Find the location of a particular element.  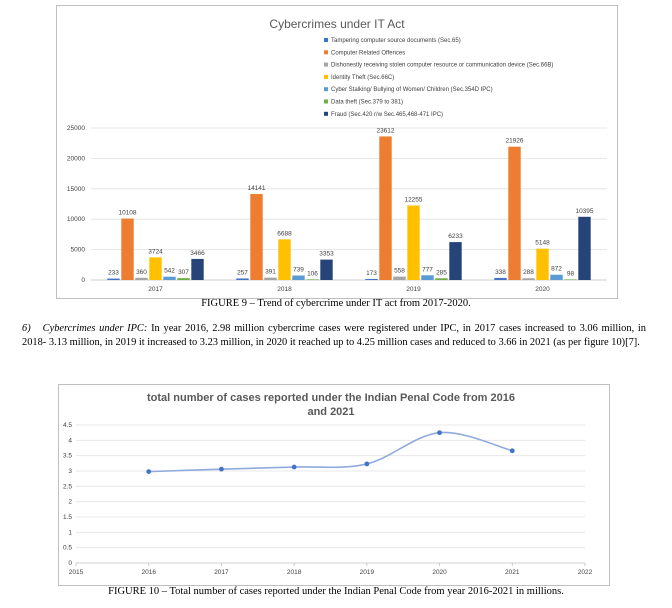

legend-label: Data theft (Sec.379 to 381) is located at coordinates (367, 103).